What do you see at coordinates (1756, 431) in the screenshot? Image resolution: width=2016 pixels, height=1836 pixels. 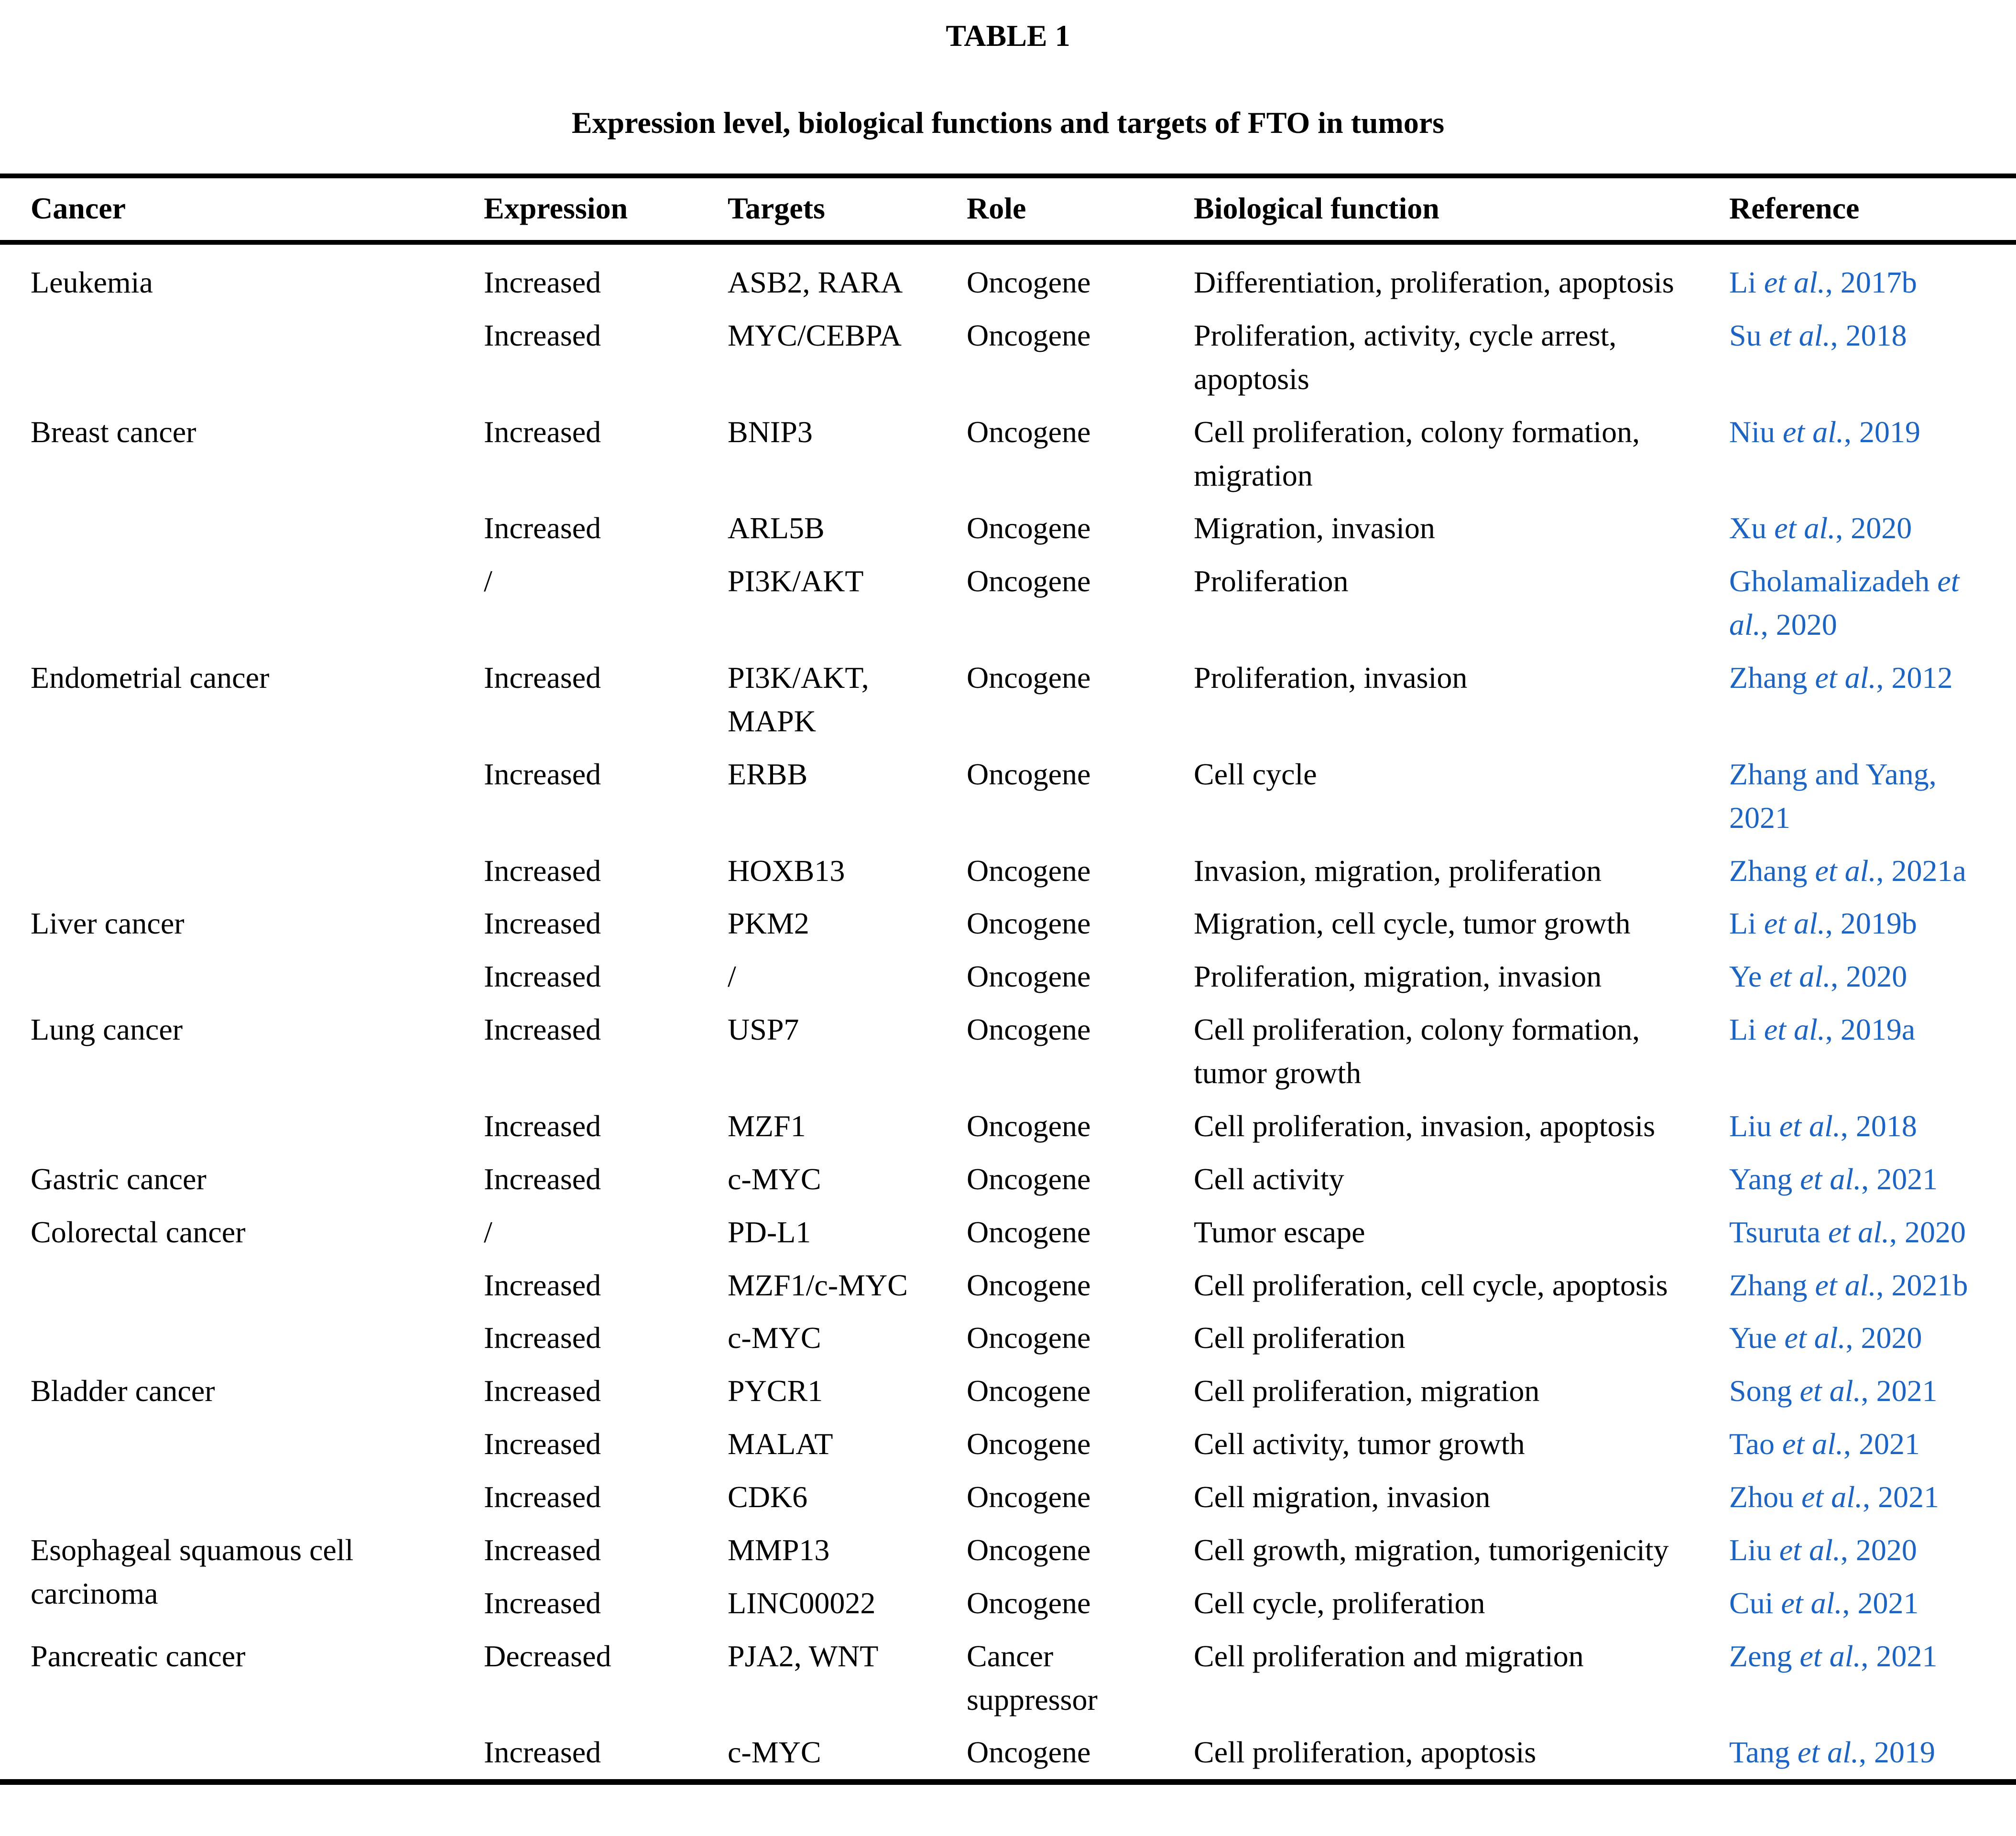 I see `reference-text: Niu` at bounding box center [1756, 431].